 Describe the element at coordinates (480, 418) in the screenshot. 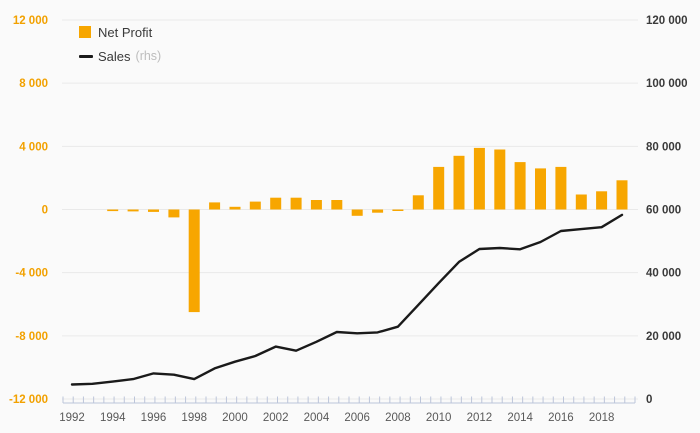

I see `x-axis-year-label: 2012` at that location.